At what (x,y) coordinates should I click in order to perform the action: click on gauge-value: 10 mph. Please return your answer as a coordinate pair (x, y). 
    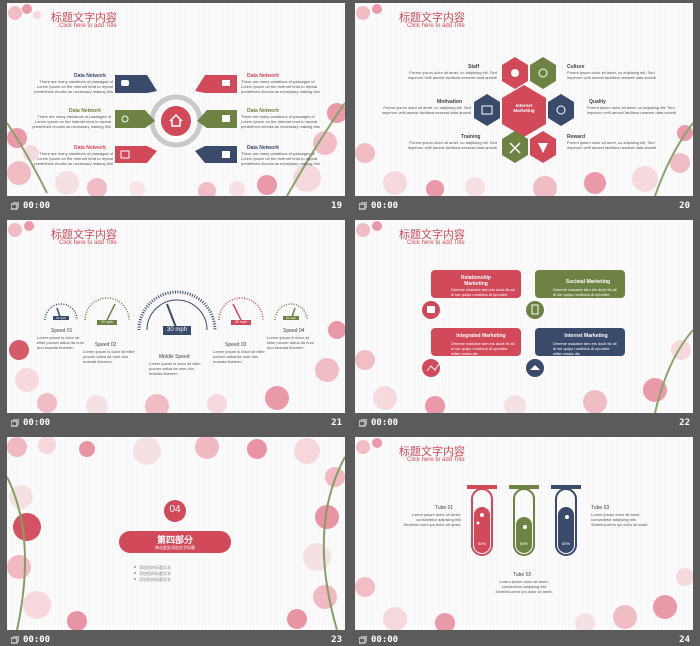
    Looking at the image, I should click on (61, 318).